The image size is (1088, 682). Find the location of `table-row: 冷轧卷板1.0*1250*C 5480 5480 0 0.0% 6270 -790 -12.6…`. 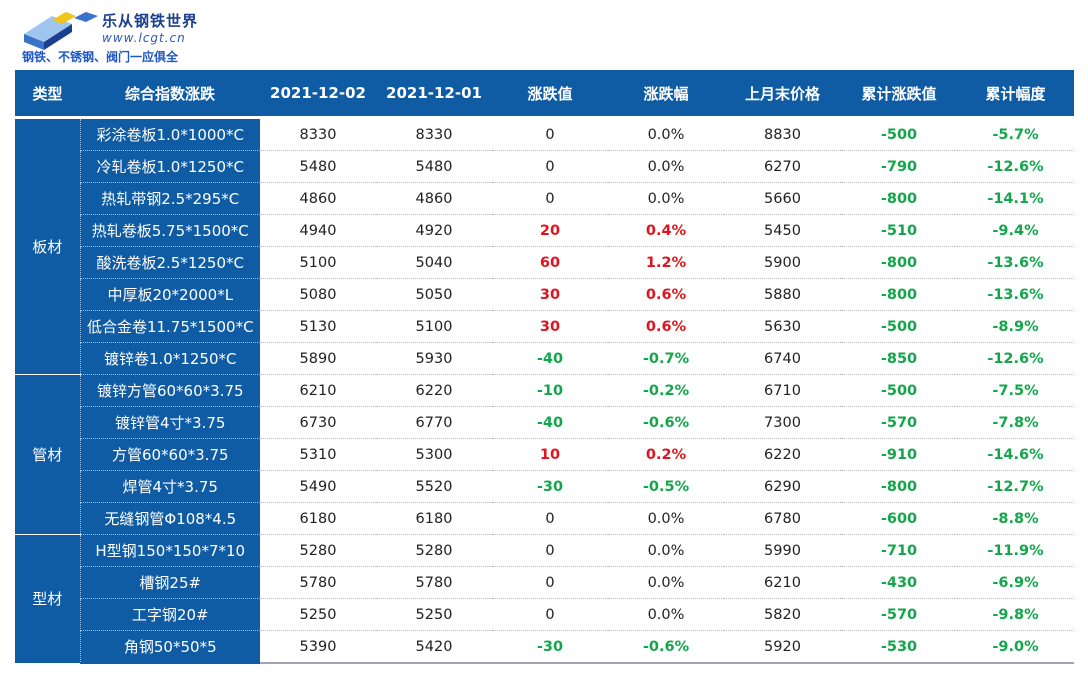

table-row: 冷轧卷板1.0*1250*C 5480 5480 0 0.0% 6270 -790 -12.6… is located at coordinates (544, 166).